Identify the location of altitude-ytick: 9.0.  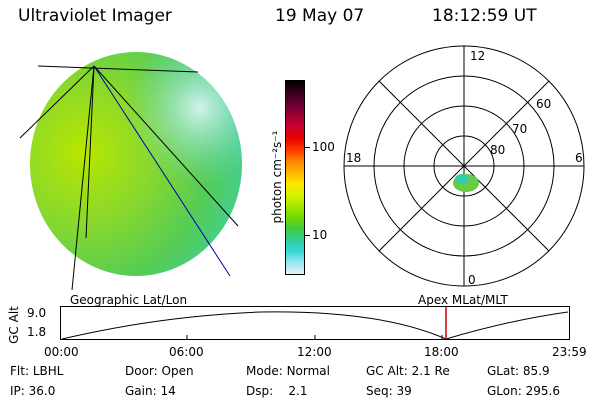
(37, 313).